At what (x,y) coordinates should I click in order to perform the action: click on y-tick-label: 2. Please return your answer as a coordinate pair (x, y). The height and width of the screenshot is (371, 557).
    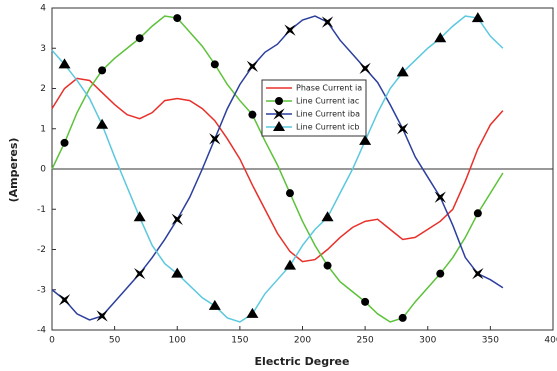
    Looking at the image, I should click on (43, 89).